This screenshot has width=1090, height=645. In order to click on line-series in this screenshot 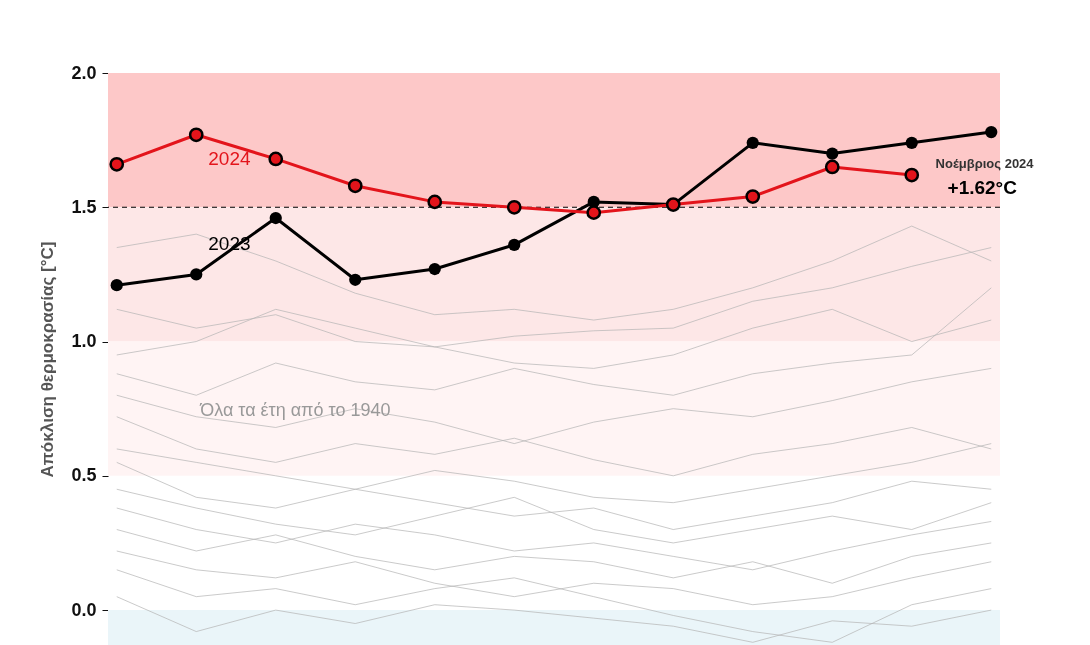, I will do `click(554, 341)`.